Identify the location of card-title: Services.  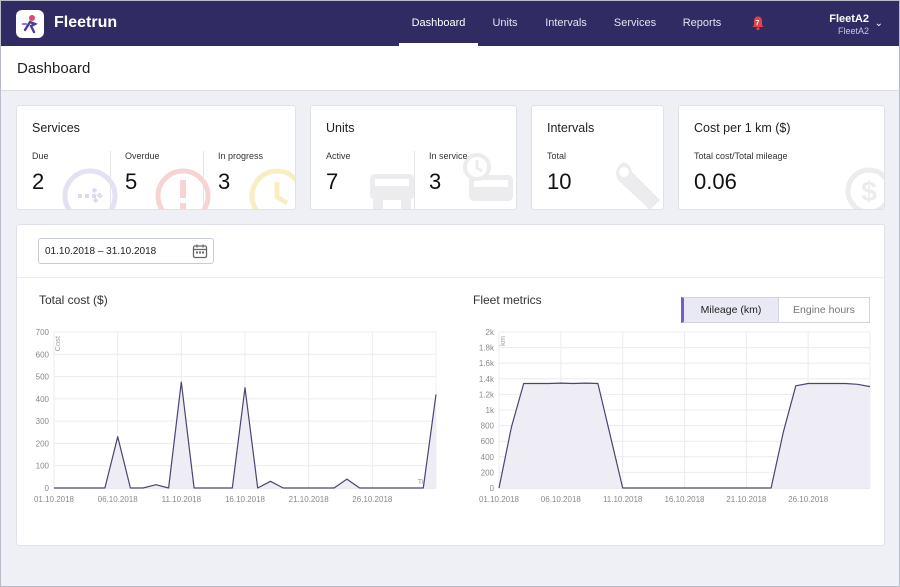
(56, 128).